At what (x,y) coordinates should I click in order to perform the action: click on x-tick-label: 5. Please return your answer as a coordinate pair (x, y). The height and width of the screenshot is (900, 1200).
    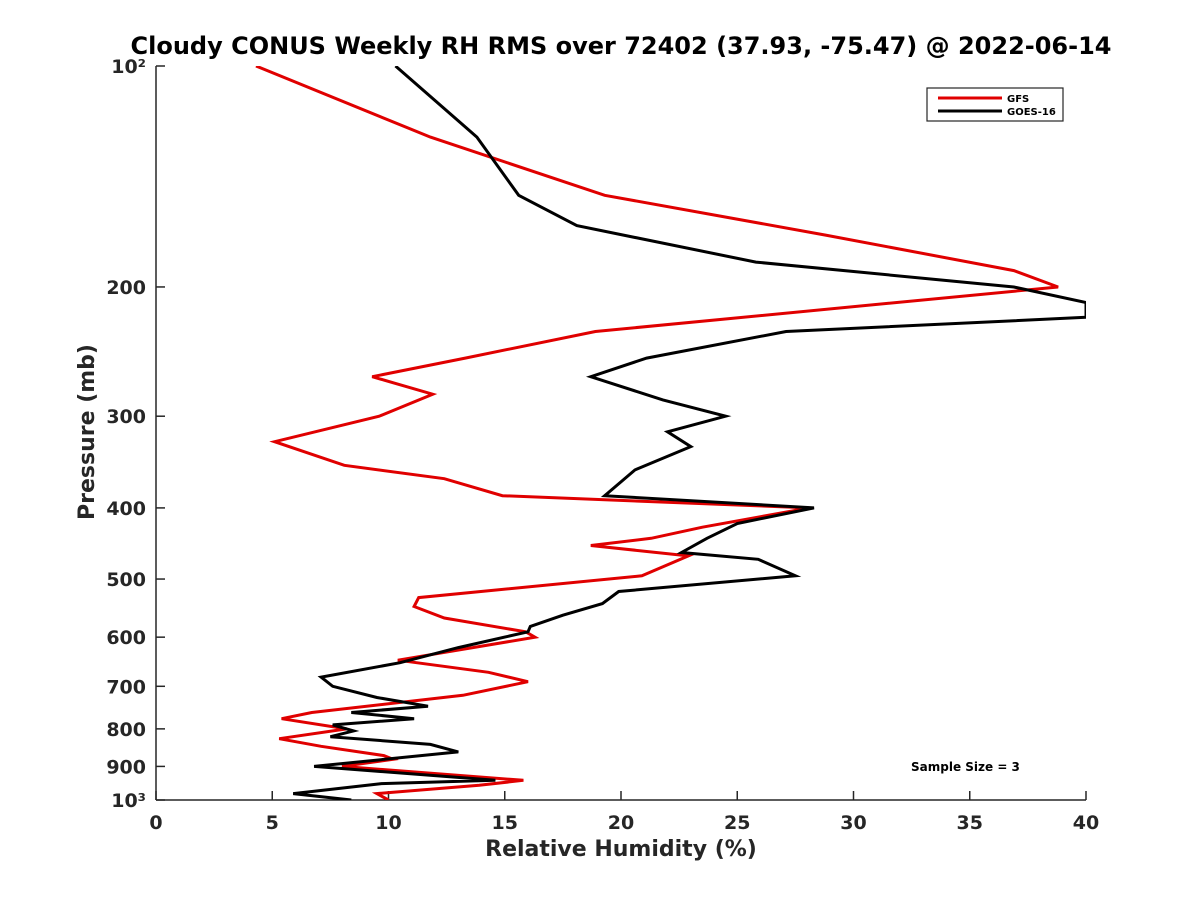
    Looking at the image, I should click on (272, 823).